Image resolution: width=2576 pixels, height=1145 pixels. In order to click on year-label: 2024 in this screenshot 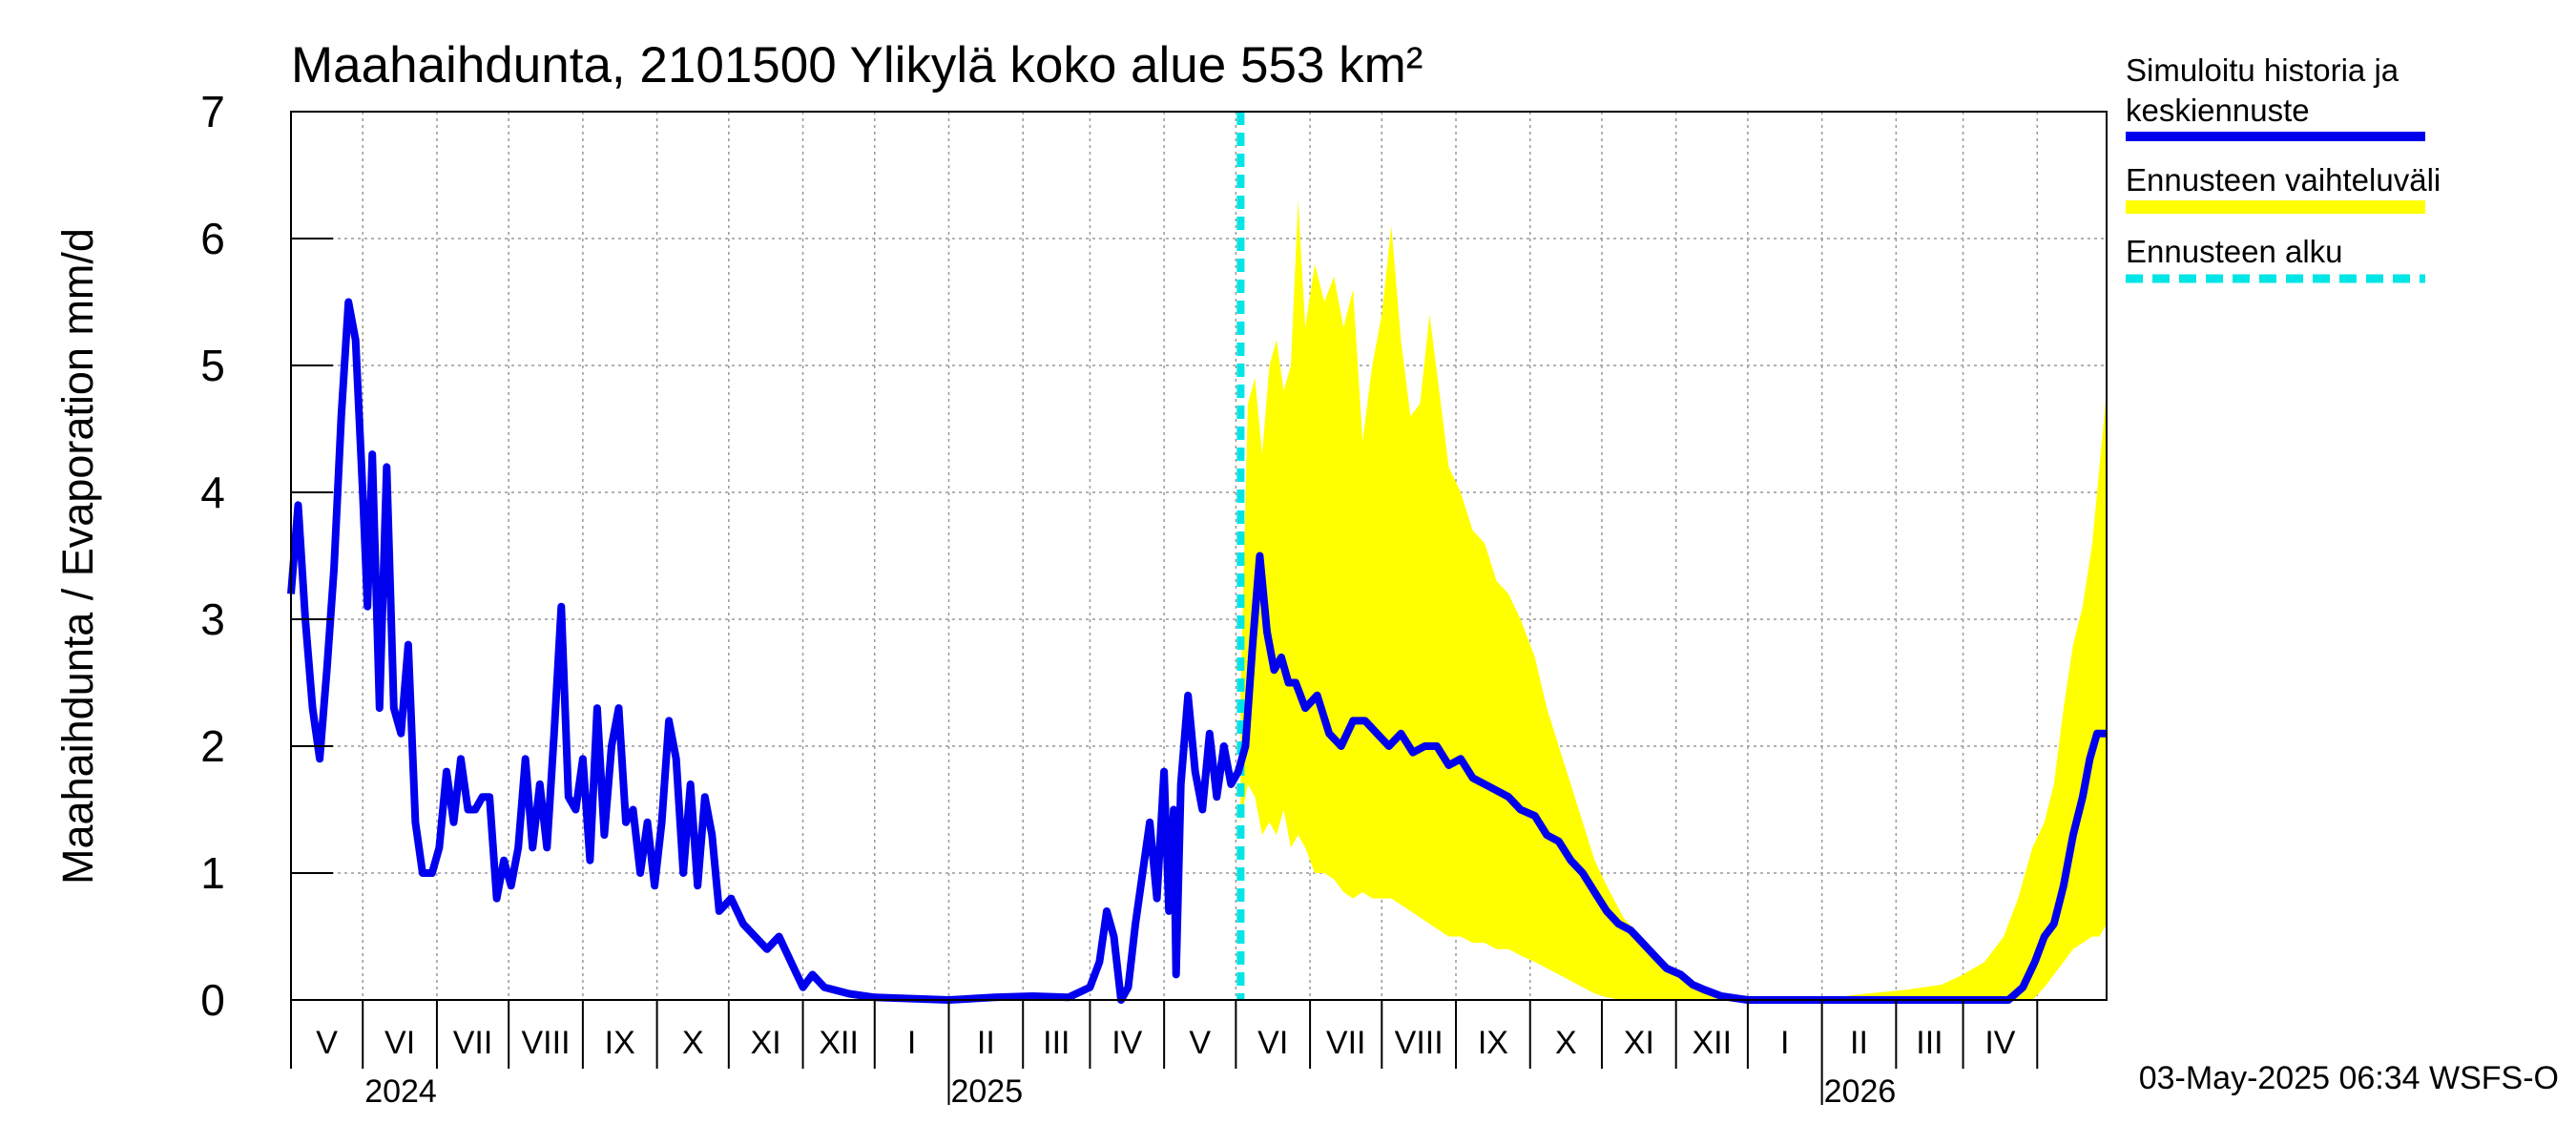, I will do `click(400, 1091)`.